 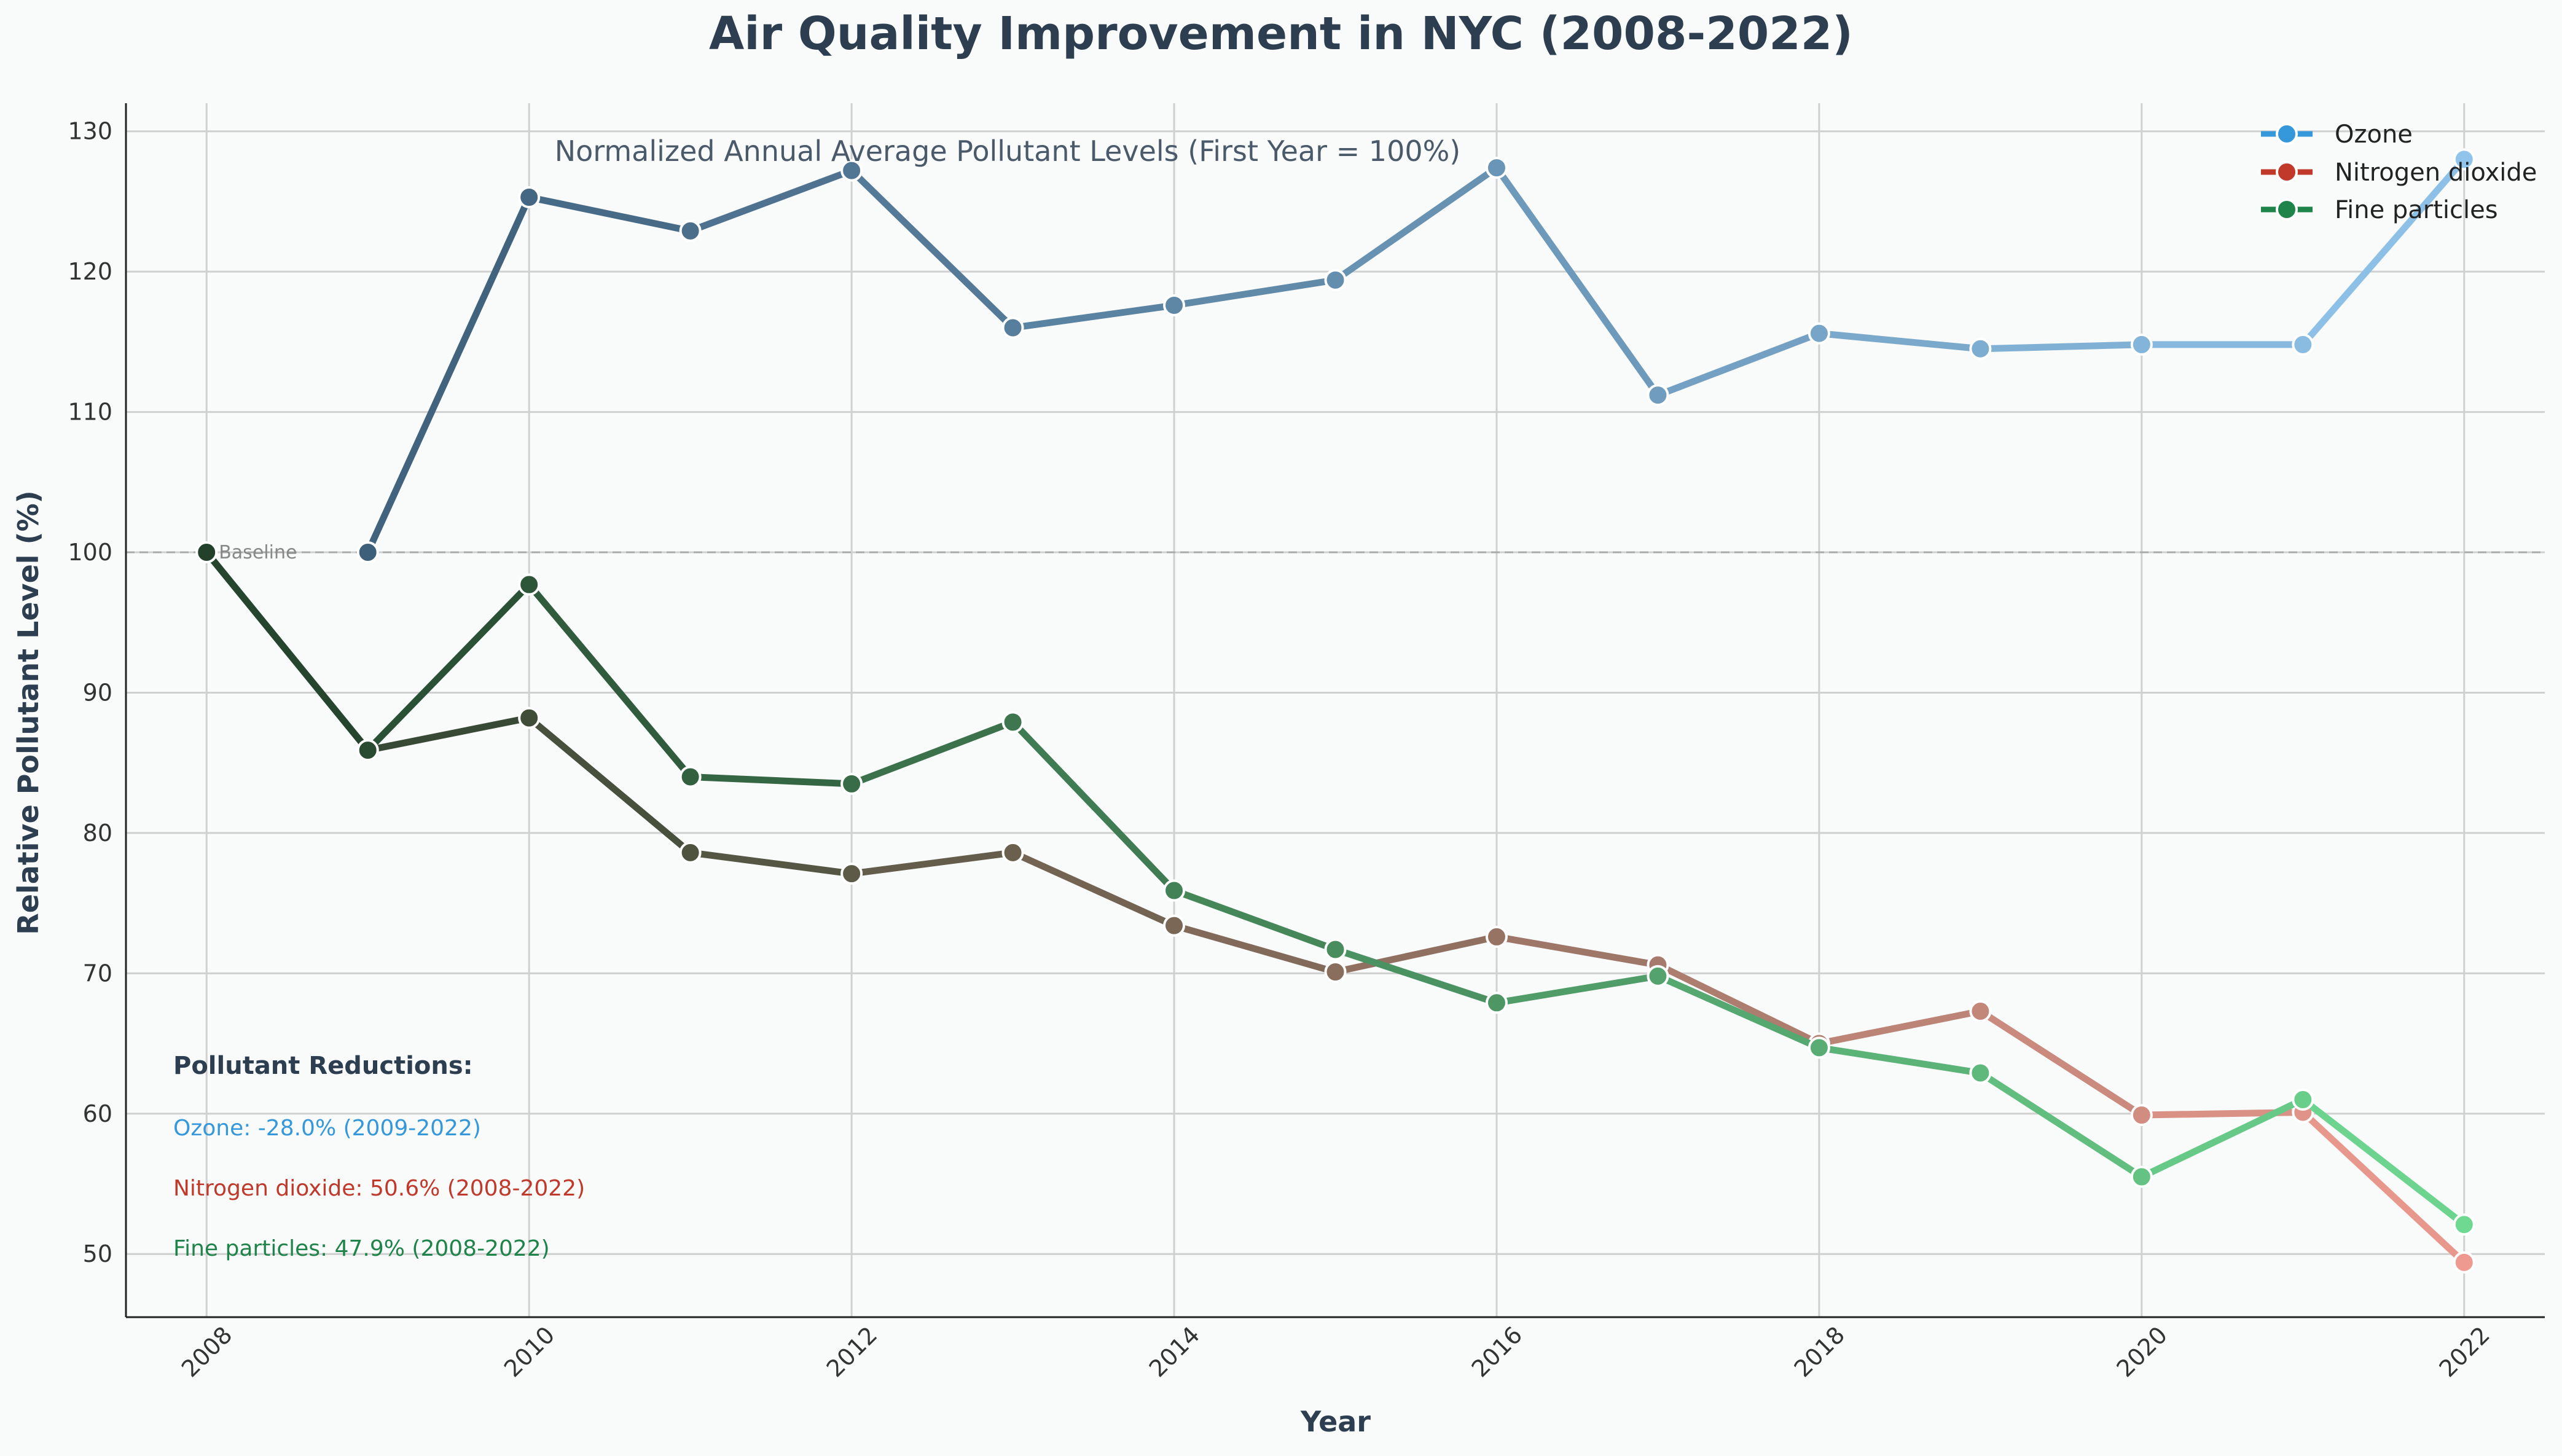 I want to click on legend-item-nitrogen-dioxide: Nitrogen dioxide, so click(x=2399, y=173).